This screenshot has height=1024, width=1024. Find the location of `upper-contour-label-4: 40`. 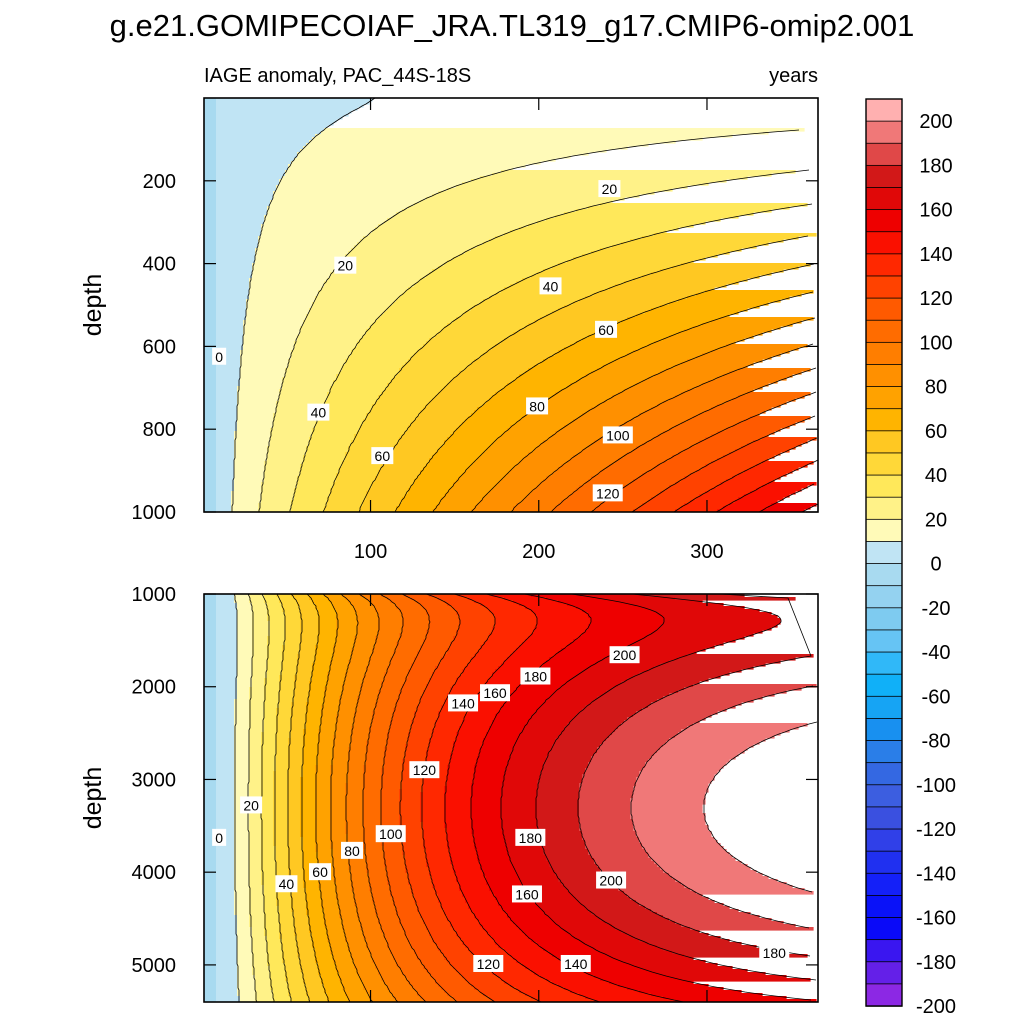

upper-contour-label-4: 40 is located at coordinates (550, 286).